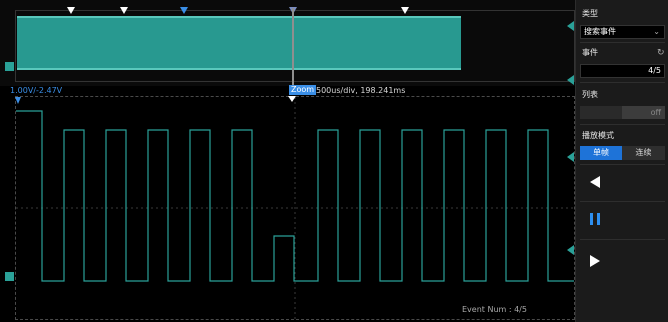 The width and height of the screenshot is (668, 322). Describe the element at coordinates (9, 66) in the screenshot. I see `channel-tag` at that location.